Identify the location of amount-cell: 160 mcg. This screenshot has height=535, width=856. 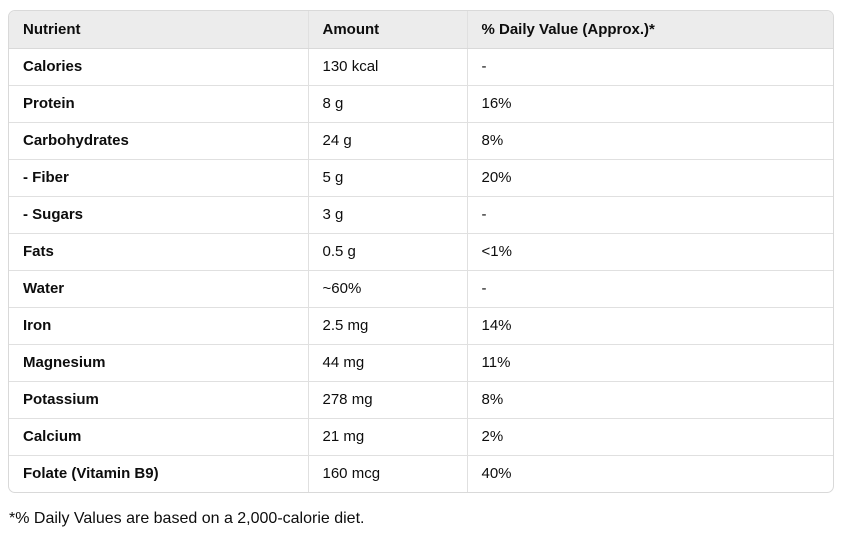
(388, 473).